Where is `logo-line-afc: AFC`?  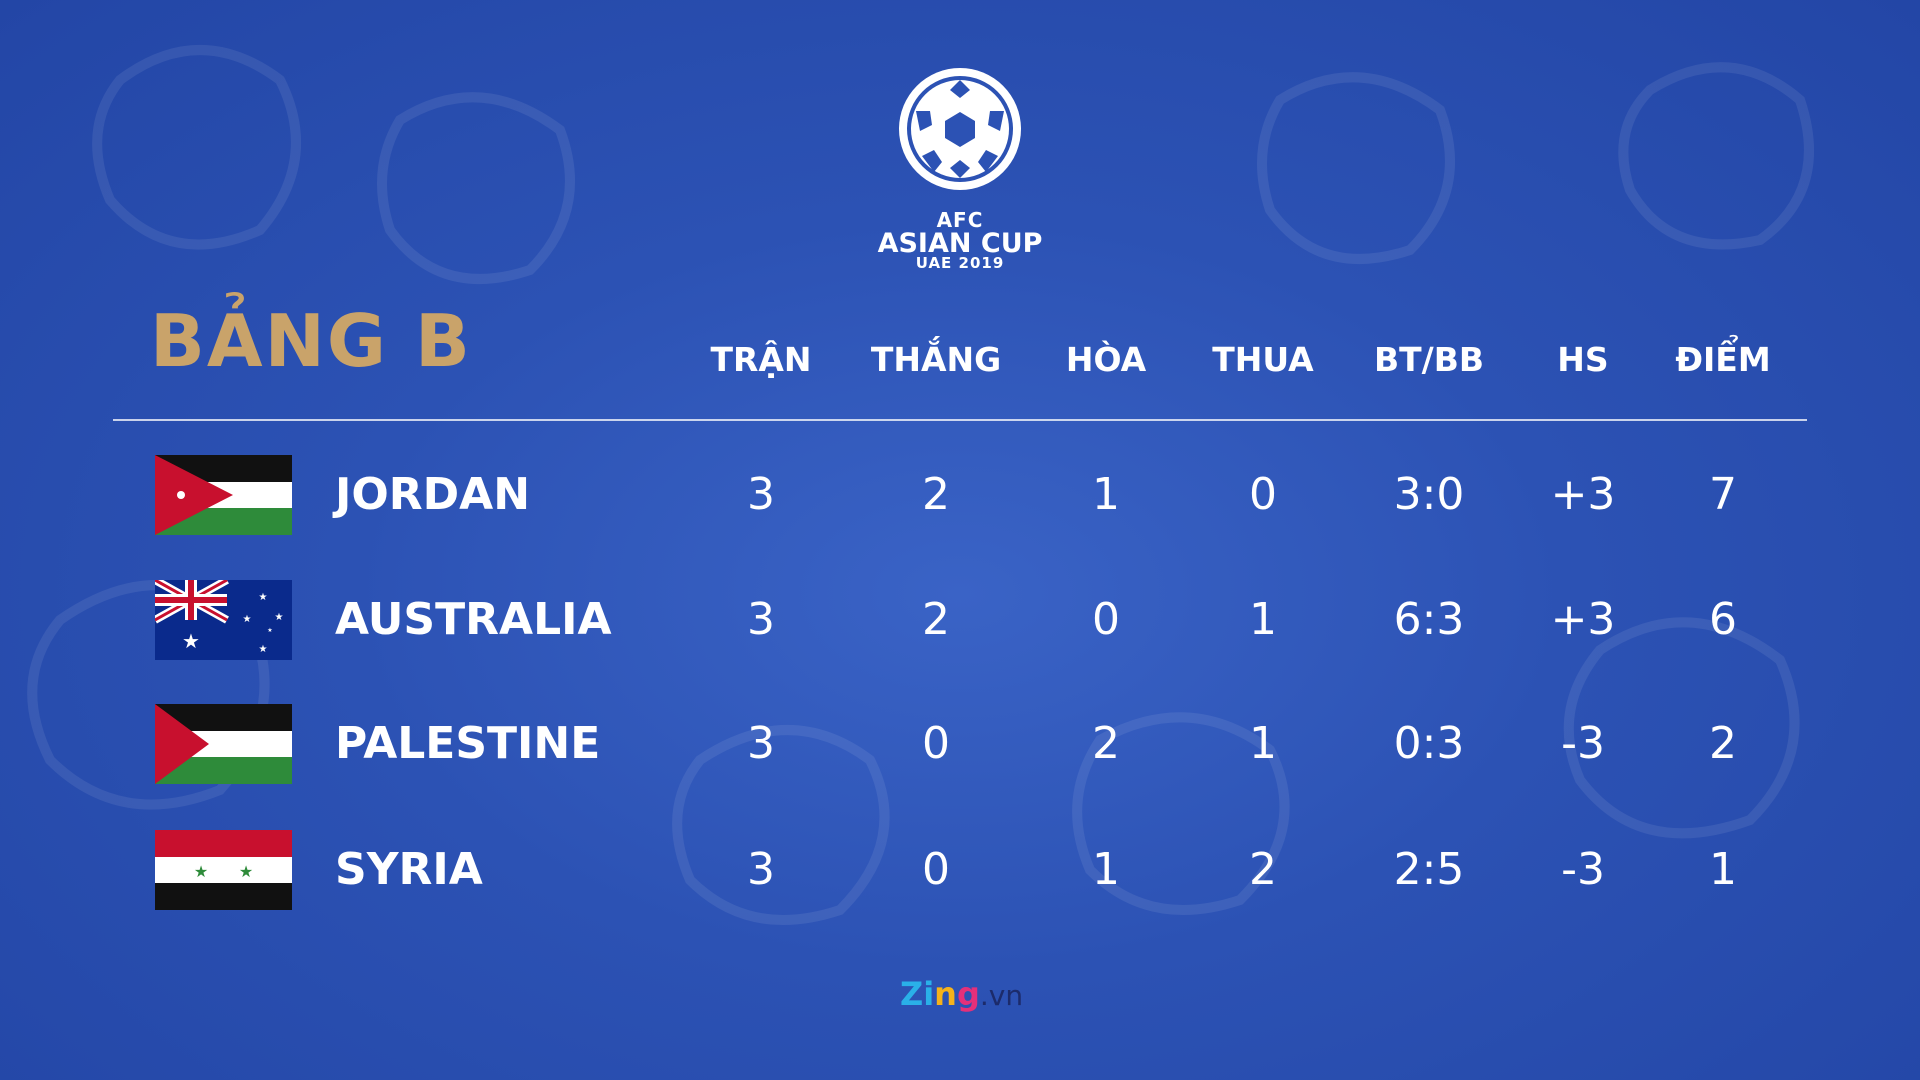 logo-line-afc: AFC is located at coordinates (960, 220).